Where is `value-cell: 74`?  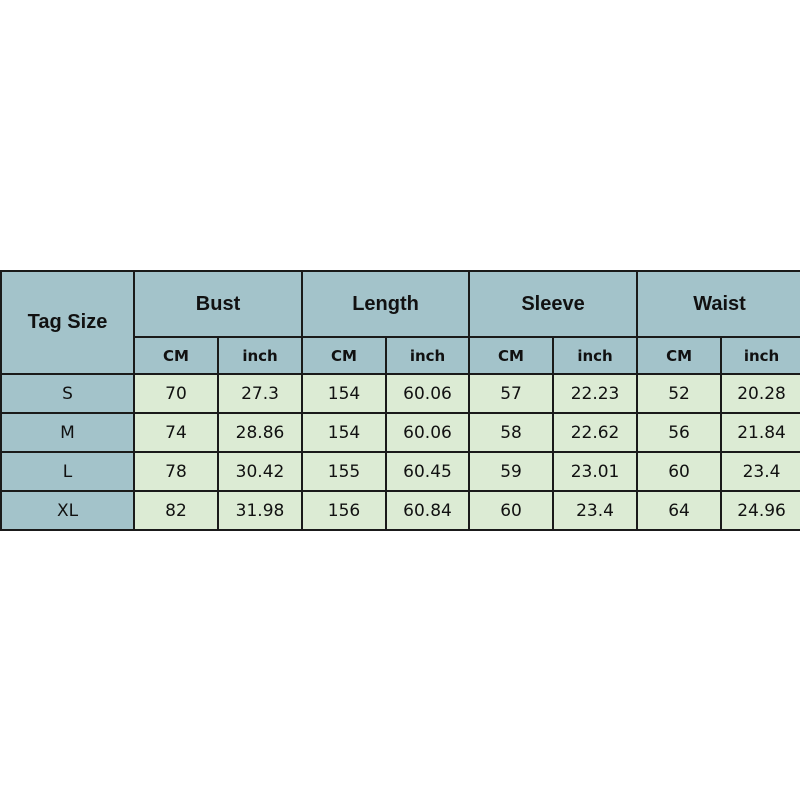
value-cell: 74 is located at coordinates (176, 432).